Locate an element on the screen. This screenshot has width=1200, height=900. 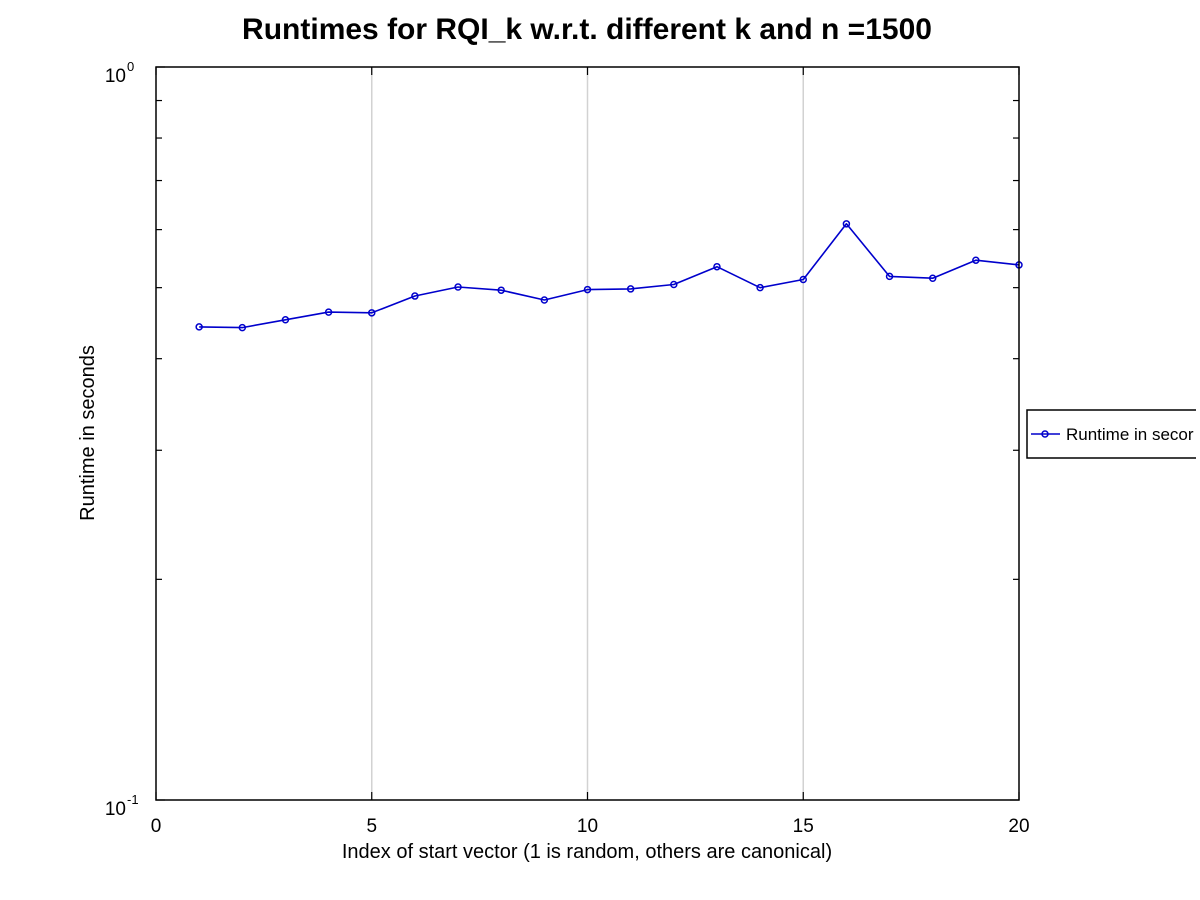
legend: Runtime in secor is located at coordinates (1113, 434).